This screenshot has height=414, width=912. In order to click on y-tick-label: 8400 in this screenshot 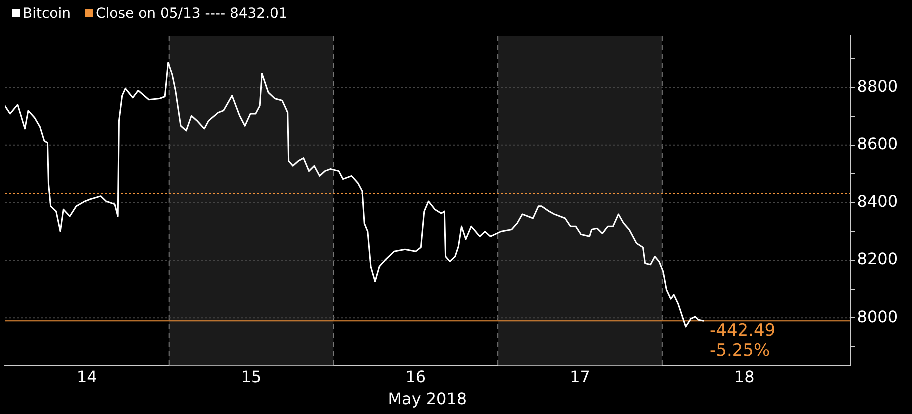, I will do `click(877, 202)`.